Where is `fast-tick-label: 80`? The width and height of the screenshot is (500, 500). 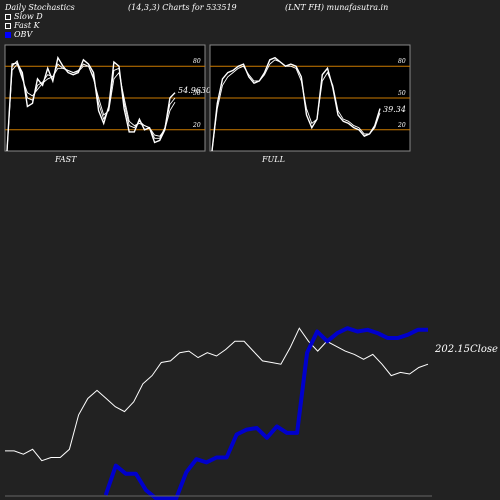 fast-tick-label: 80 is located at coordinates (197, 61).